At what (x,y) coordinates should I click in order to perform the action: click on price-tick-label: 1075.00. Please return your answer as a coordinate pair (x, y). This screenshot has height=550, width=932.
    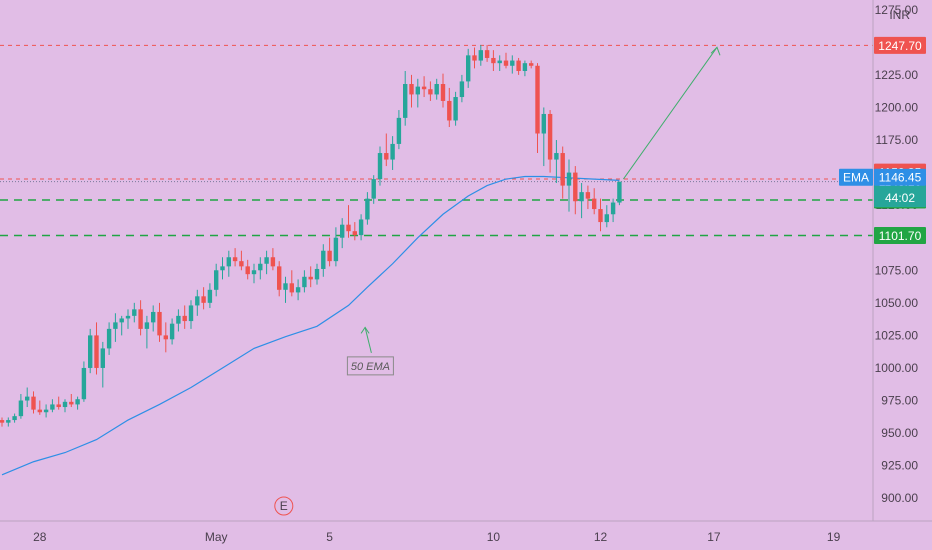
    Looking at the image, I should click on (897, 270).